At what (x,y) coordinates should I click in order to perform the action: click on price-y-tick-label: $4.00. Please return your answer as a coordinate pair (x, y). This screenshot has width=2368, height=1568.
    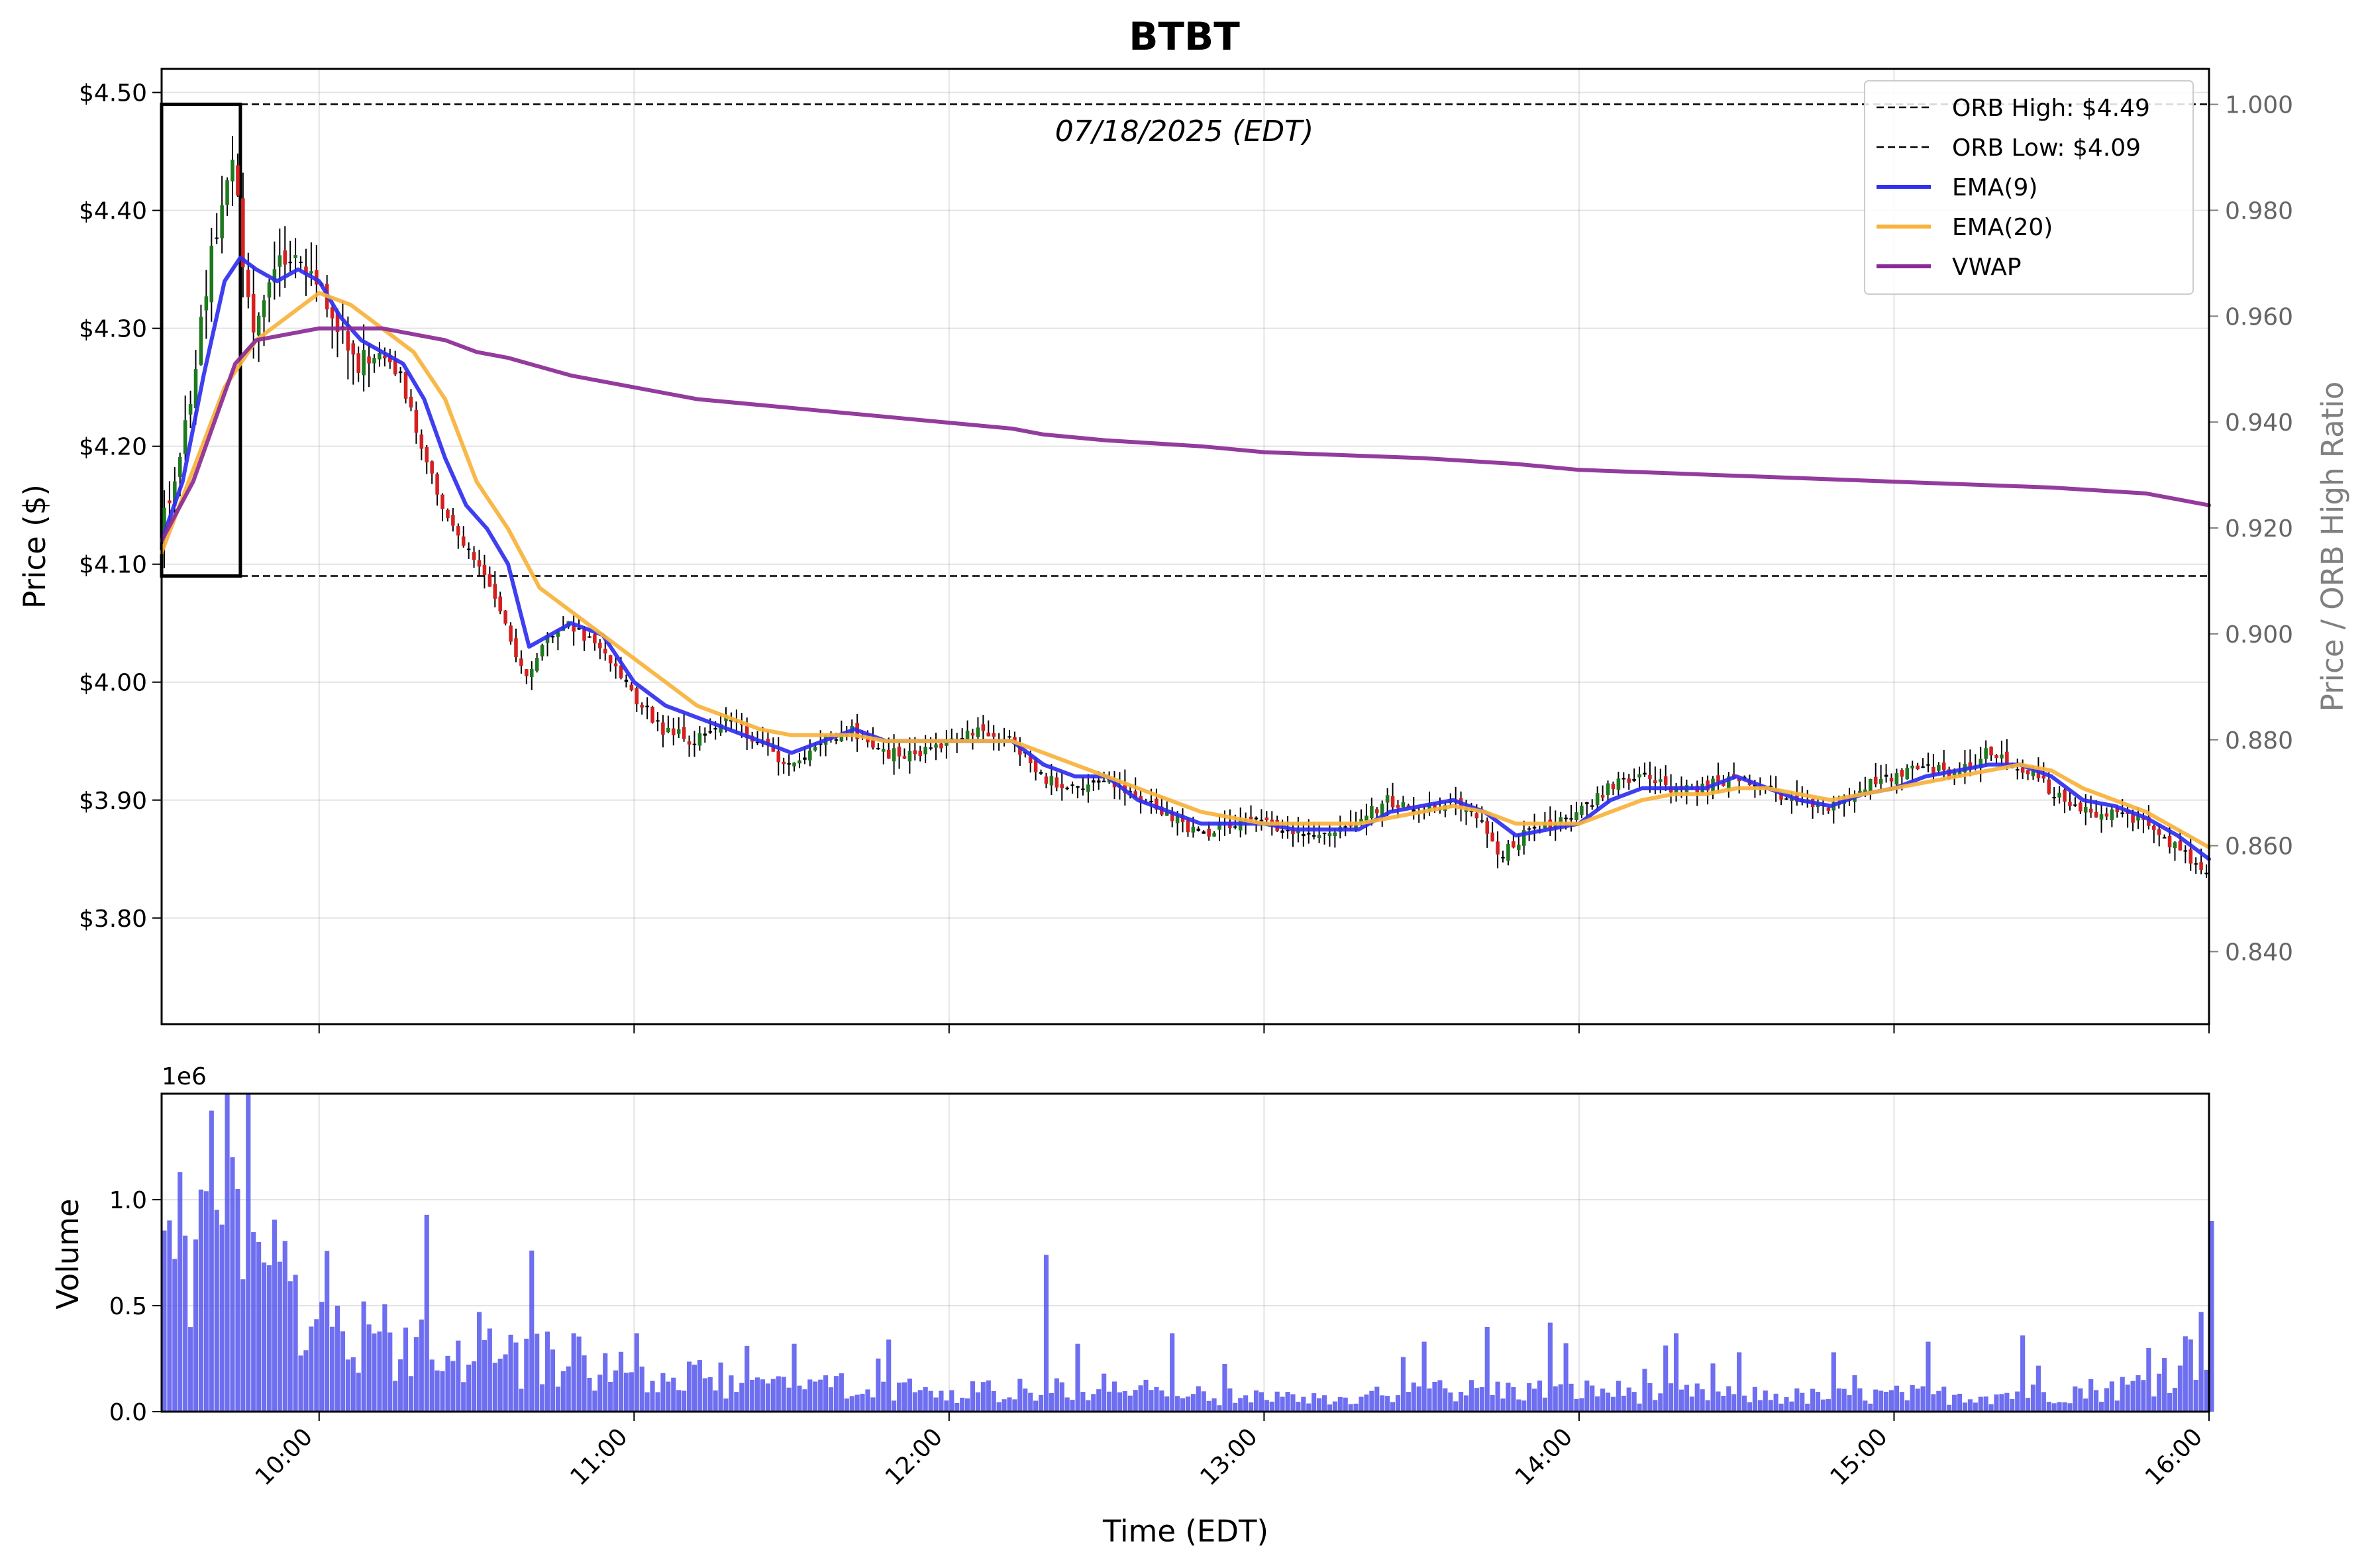
    Looking at the image, I should click on (113, 683).